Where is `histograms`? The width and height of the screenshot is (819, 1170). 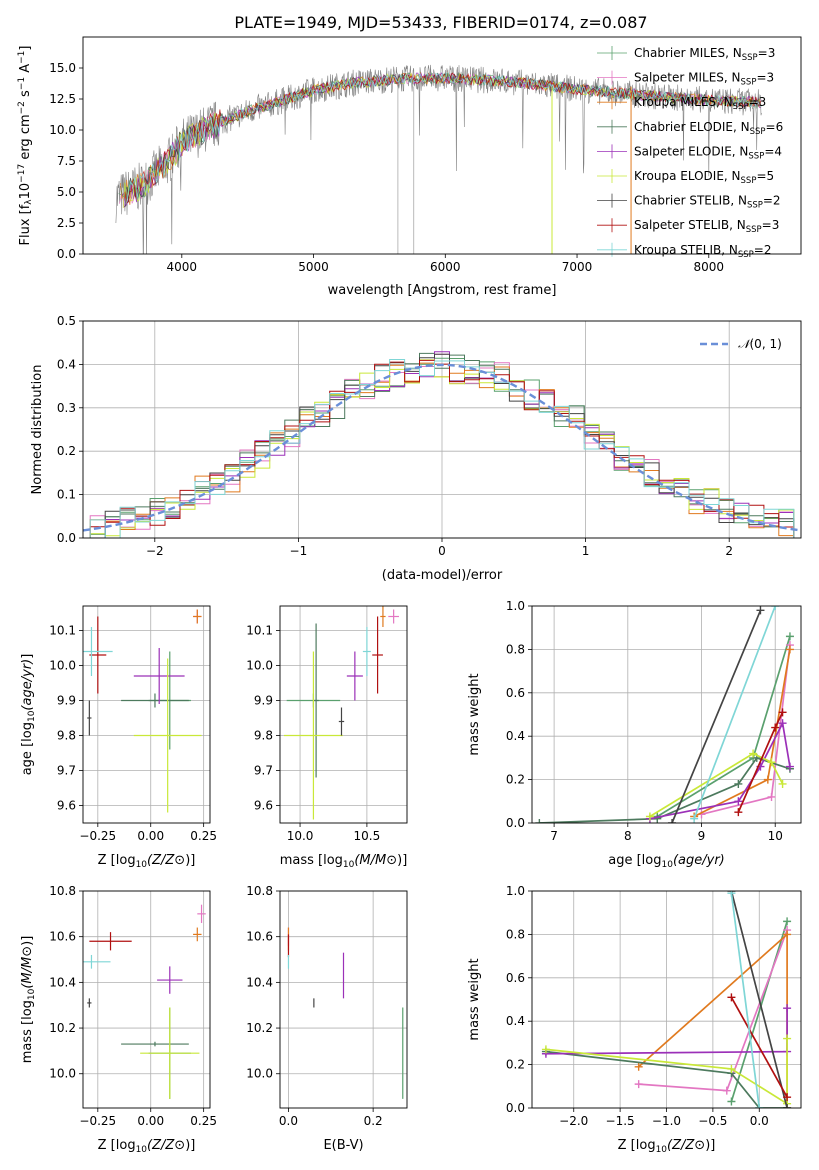
histograms is located at coordinates (442, 444).